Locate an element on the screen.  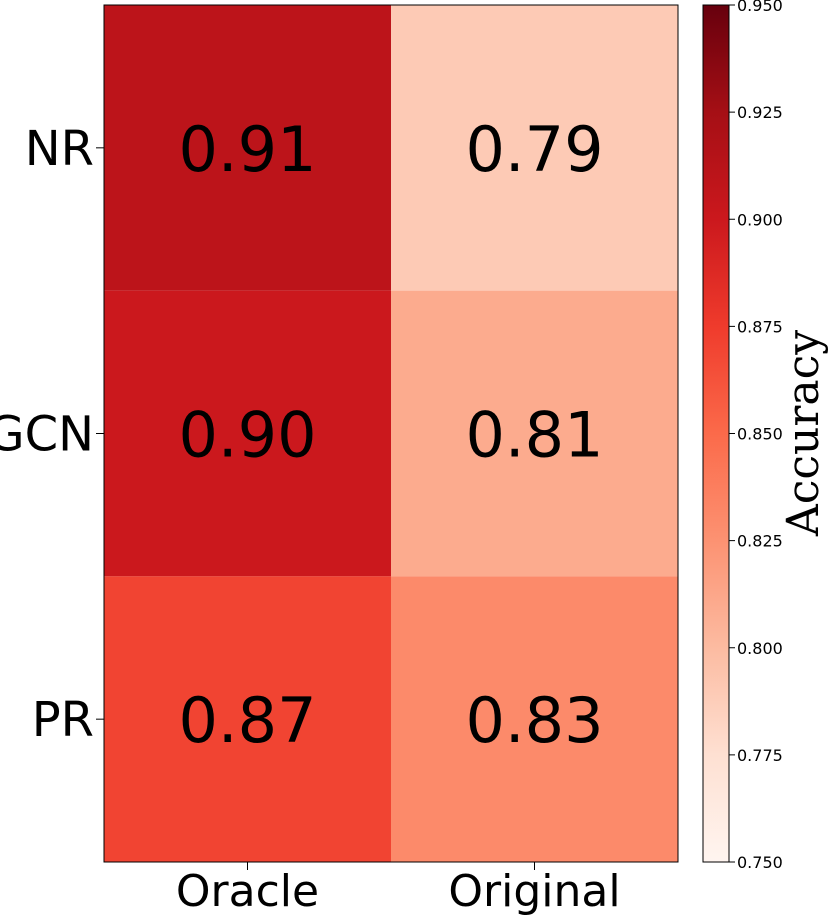
cell-value-label: 0.91 is located at coordinates (247, 149).